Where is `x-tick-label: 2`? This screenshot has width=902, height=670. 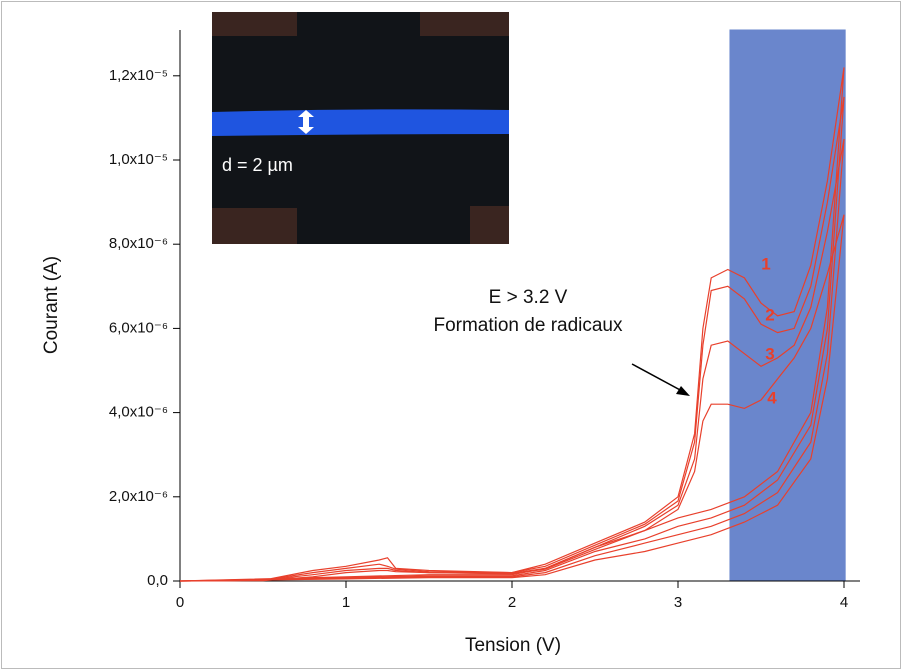
x-tick-label: 2 is located at coordinates (512, 602).